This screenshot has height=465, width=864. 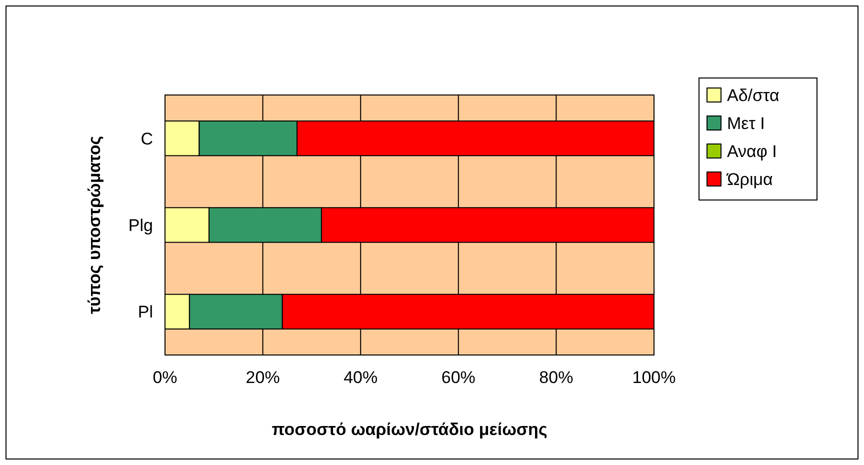 What do you see at coordinates (165, 377) in the screenshot?
I see `x-tick-label: 0%` at bounding box center [165, 377].